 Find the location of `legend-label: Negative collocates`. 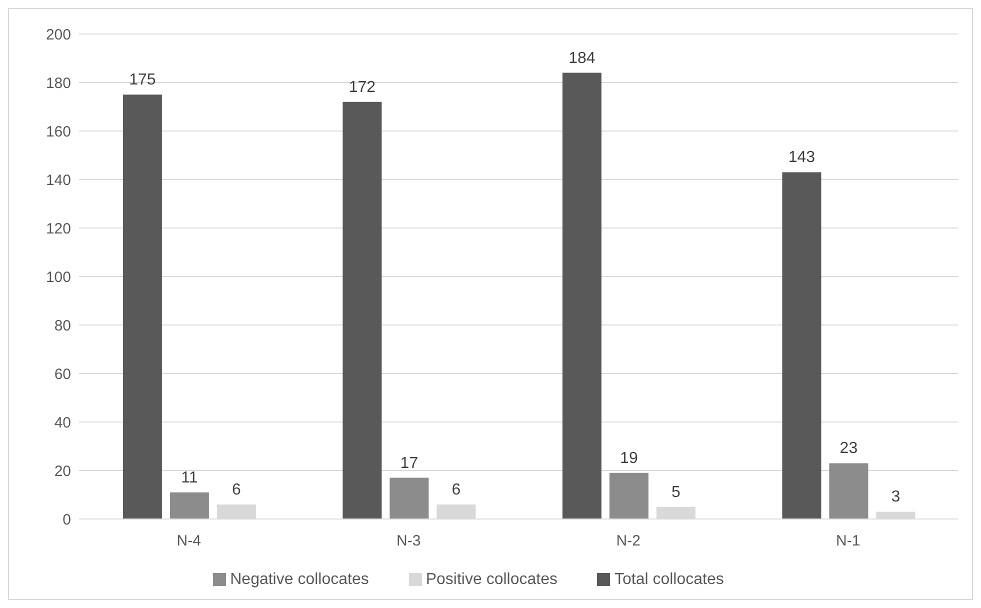

legend-label: Negative collocates is located at coordinates (299, 579).